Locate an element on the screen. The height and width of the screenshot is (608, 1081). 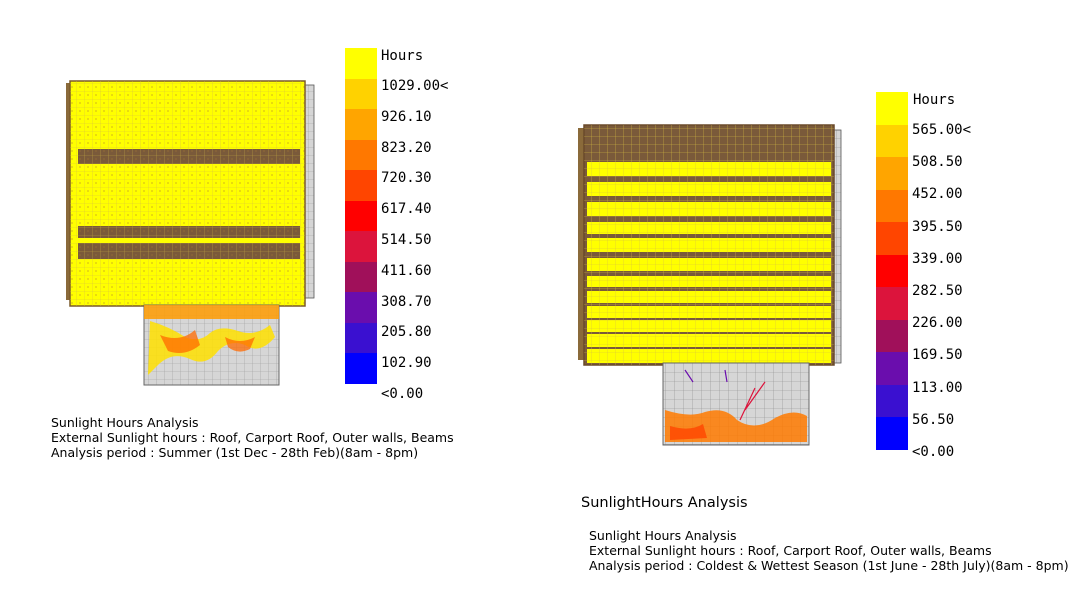
outer-wall-strip is located at coordinates (309, 191).